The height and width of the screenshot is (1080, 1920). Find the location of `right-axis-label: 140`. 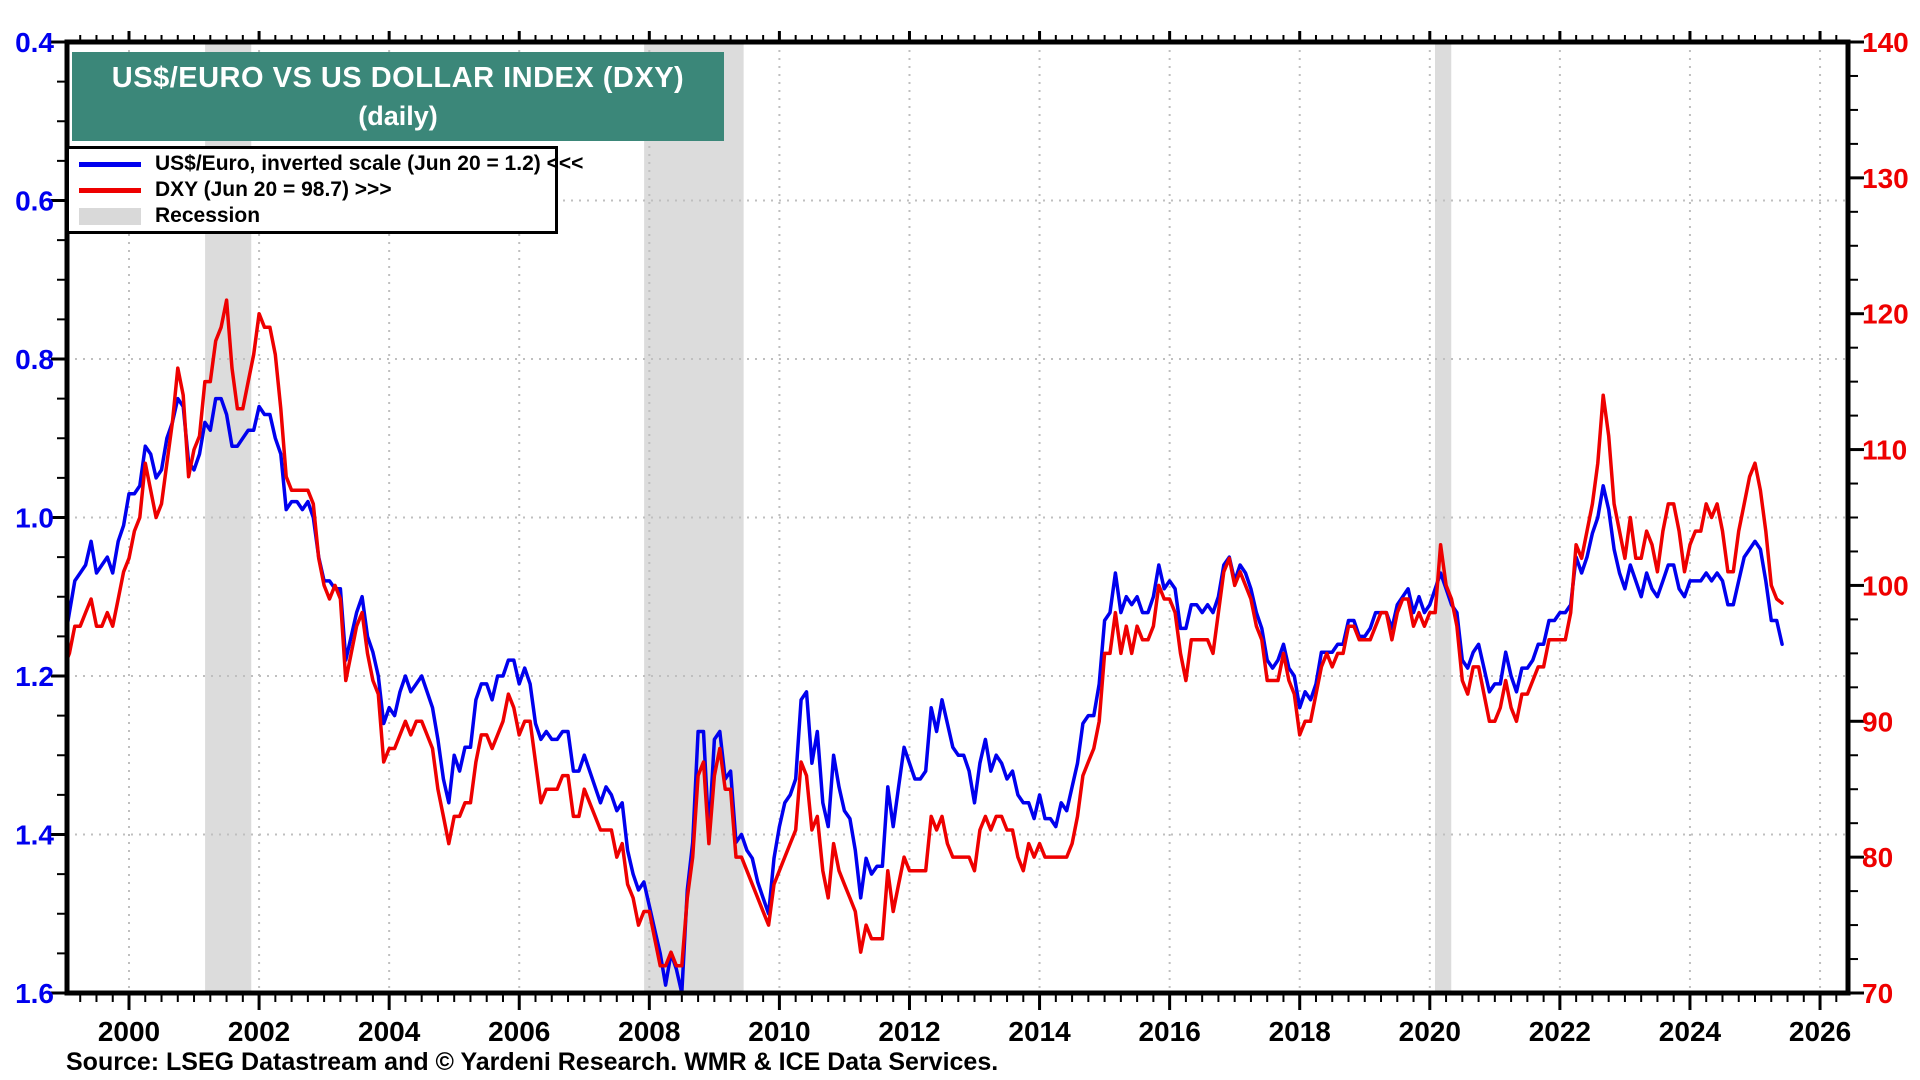

right-axis-label: 140 is located at coordinates (1885, 42).